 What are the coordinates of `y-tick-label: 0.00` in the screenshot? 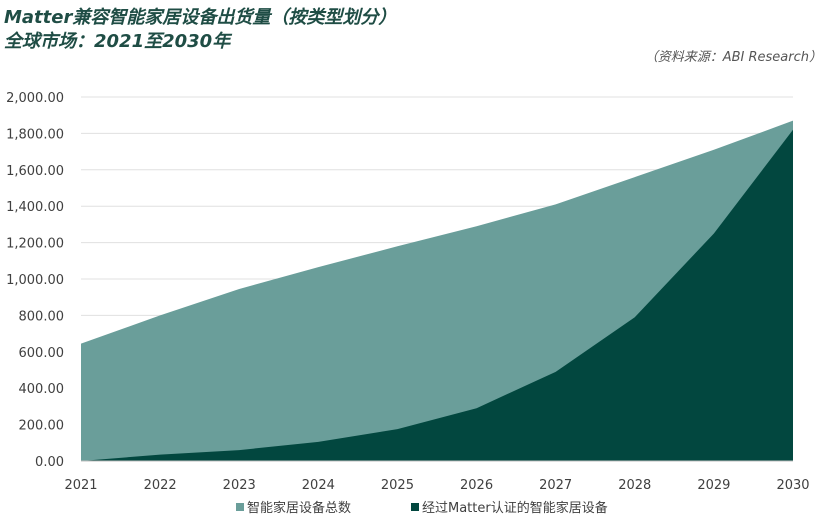 It's located at (49, 462).